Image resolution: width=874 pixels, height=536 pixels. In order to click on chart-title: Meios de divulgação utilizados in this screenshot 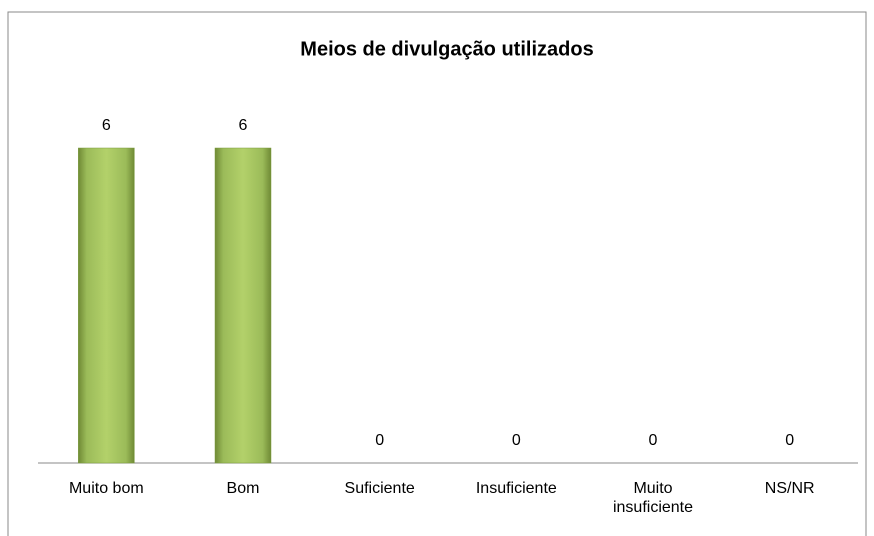, I will do `click(446, 49)`.